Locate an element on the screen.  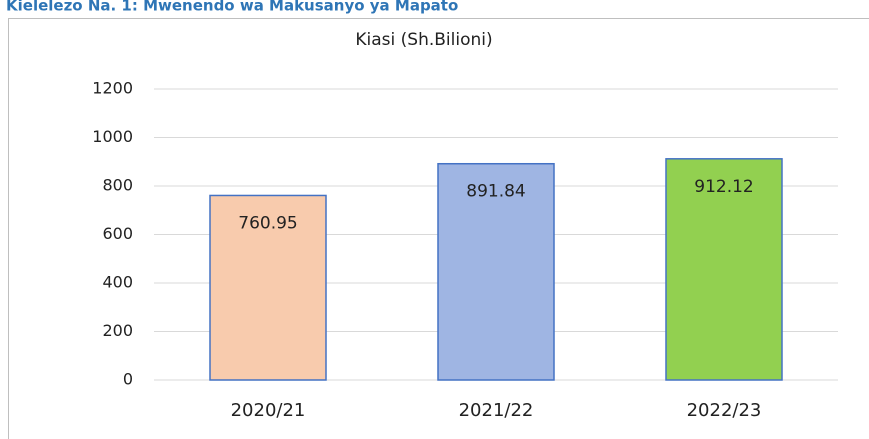
data-label: 912.12 is located at coordinates (723, 187).